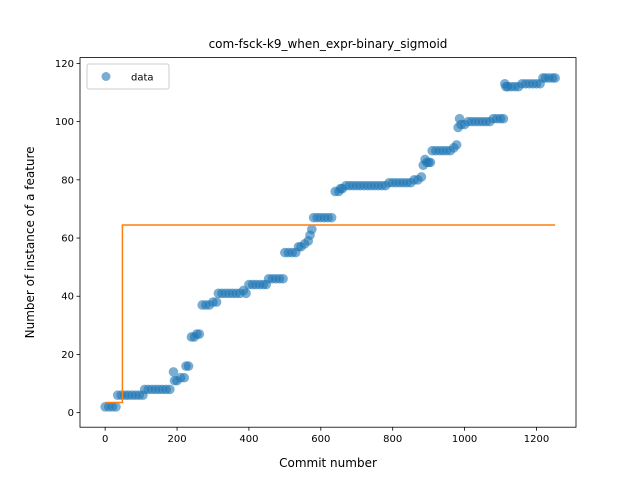 The height and width of the screenshot is (484, 640). Describe the element at coordinates (67, 297) in the screenshot. I see `y-tick-label: 40` at that location.